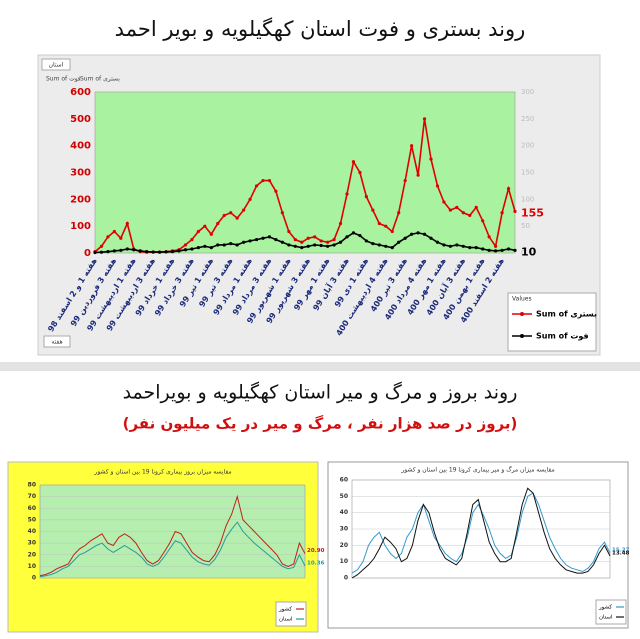 This screenshot has width=640, height=639. Describe the element at coordinates (316, 551) in the screenshot. I see `end-label: 20.90` at that location.